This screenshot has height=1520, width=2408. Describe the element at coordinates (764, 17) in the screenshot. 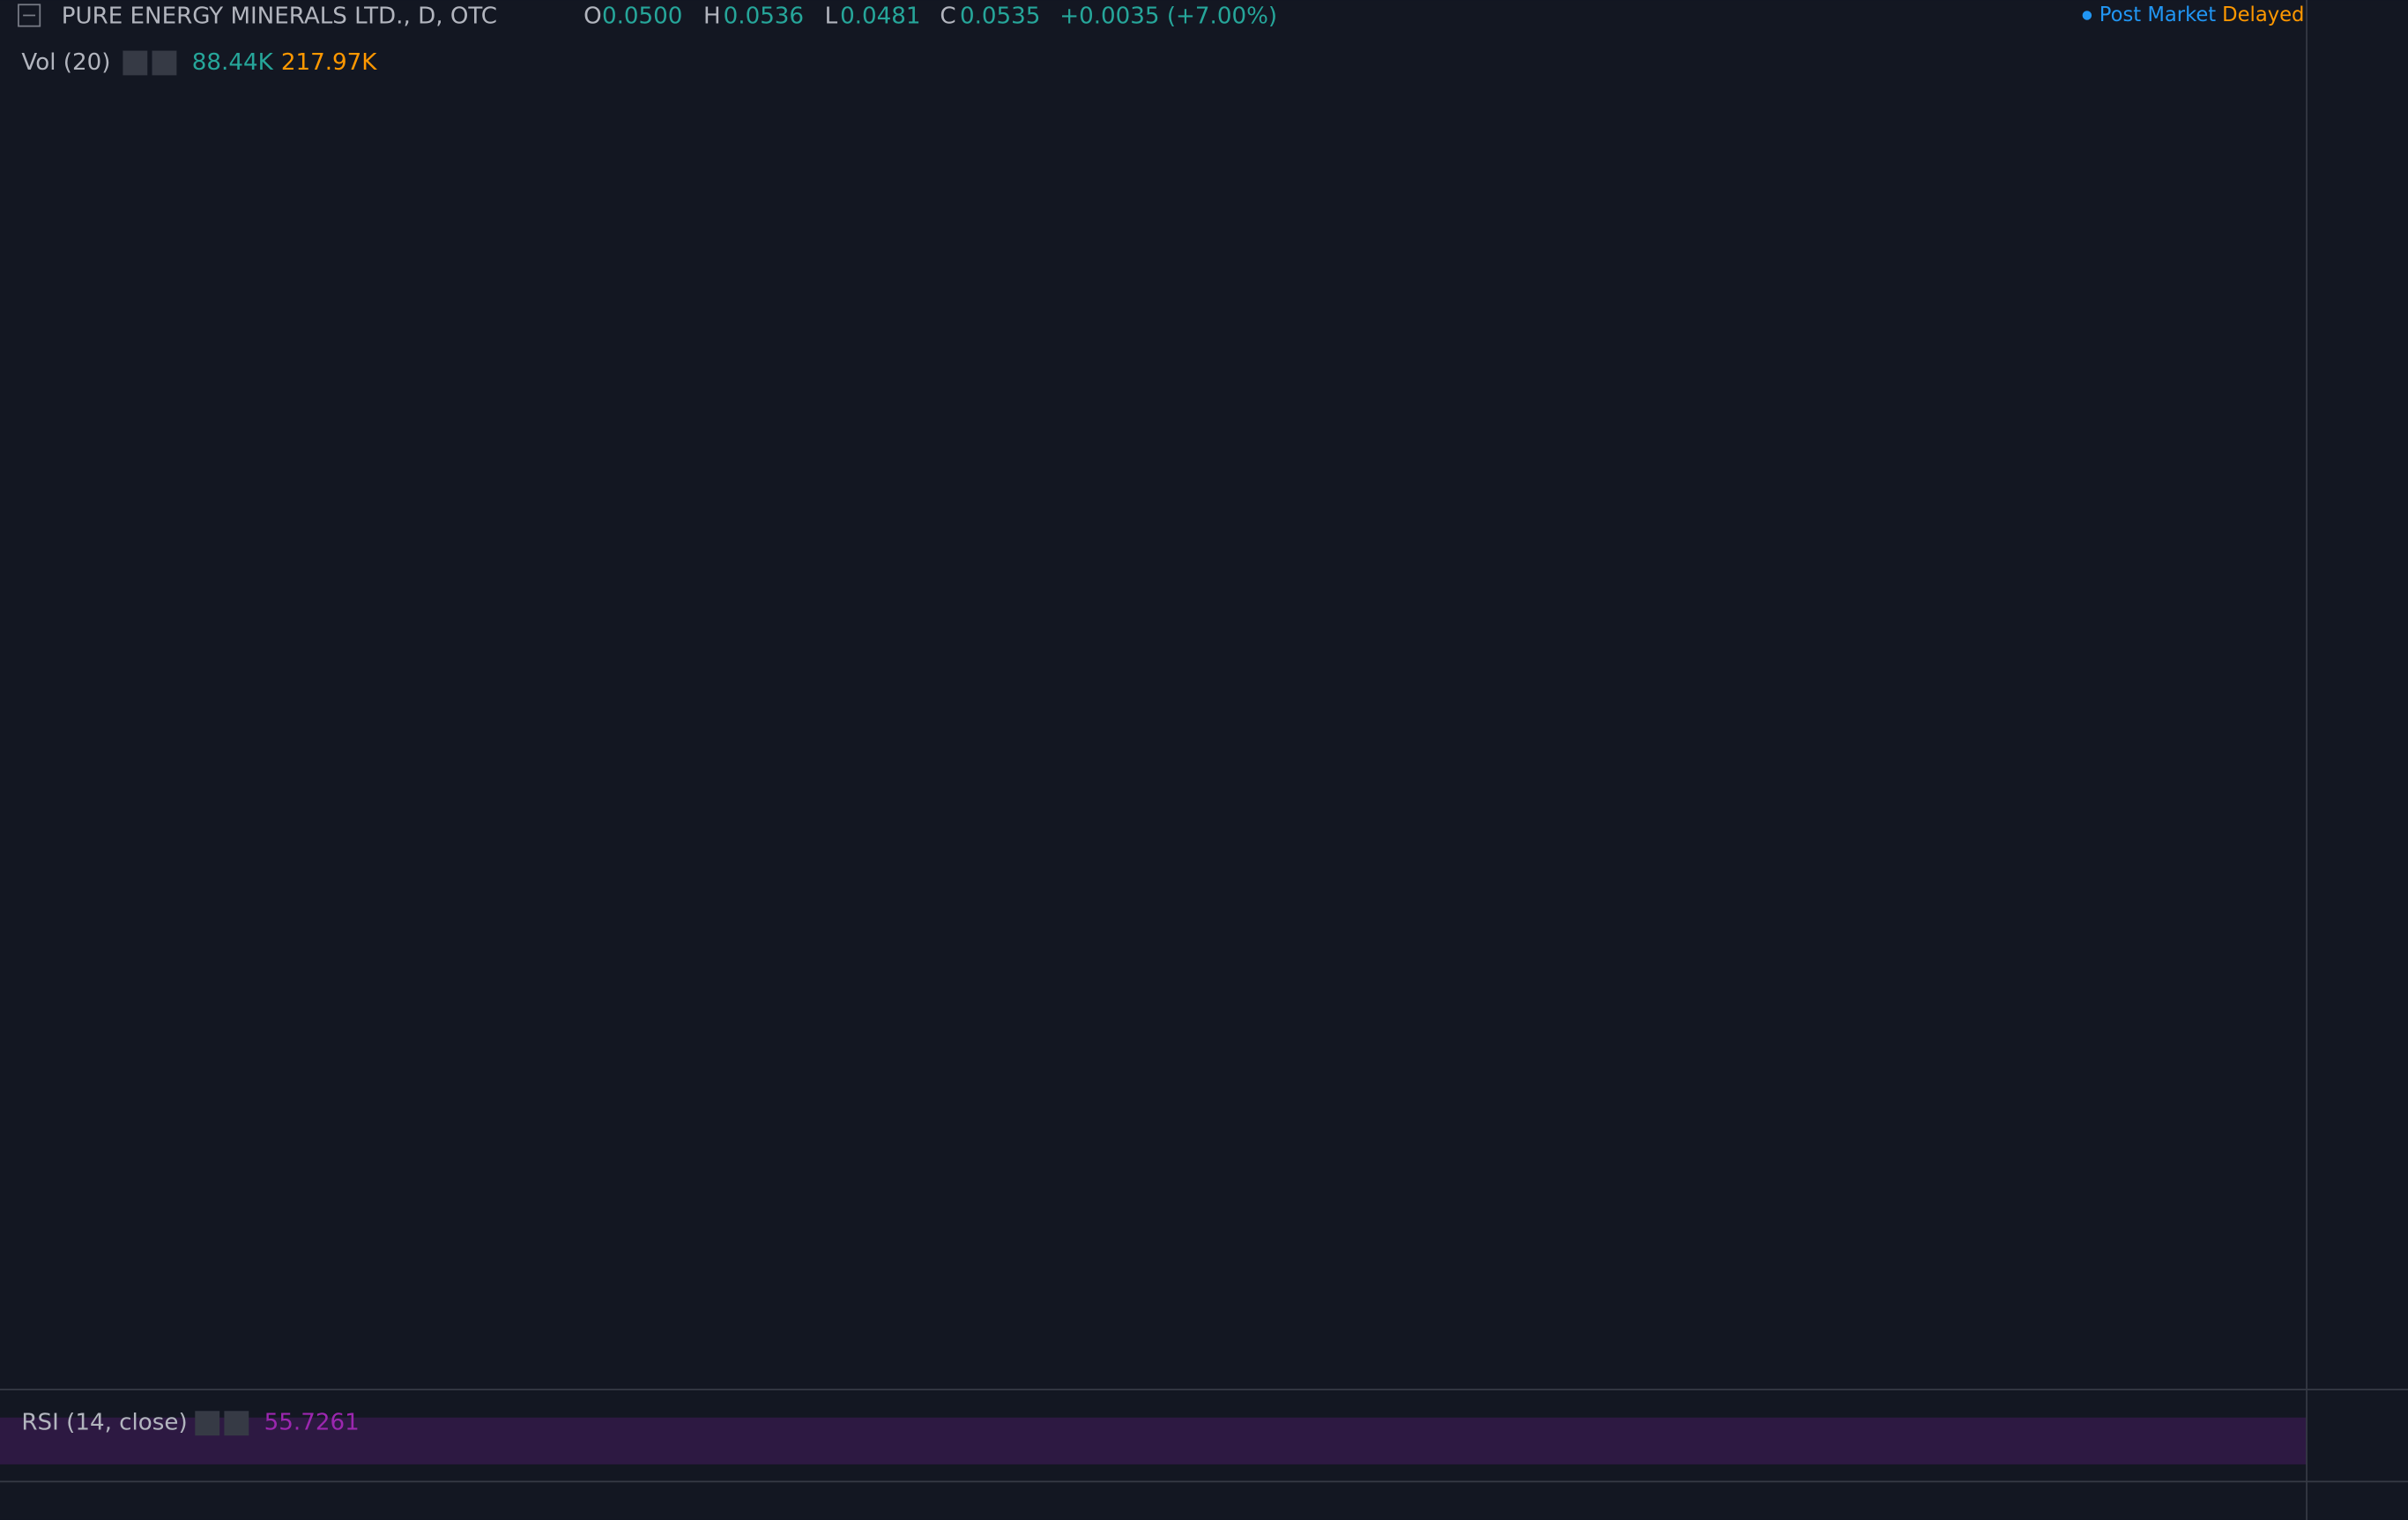

I see `ohlc-value: 0.0536` at that location.